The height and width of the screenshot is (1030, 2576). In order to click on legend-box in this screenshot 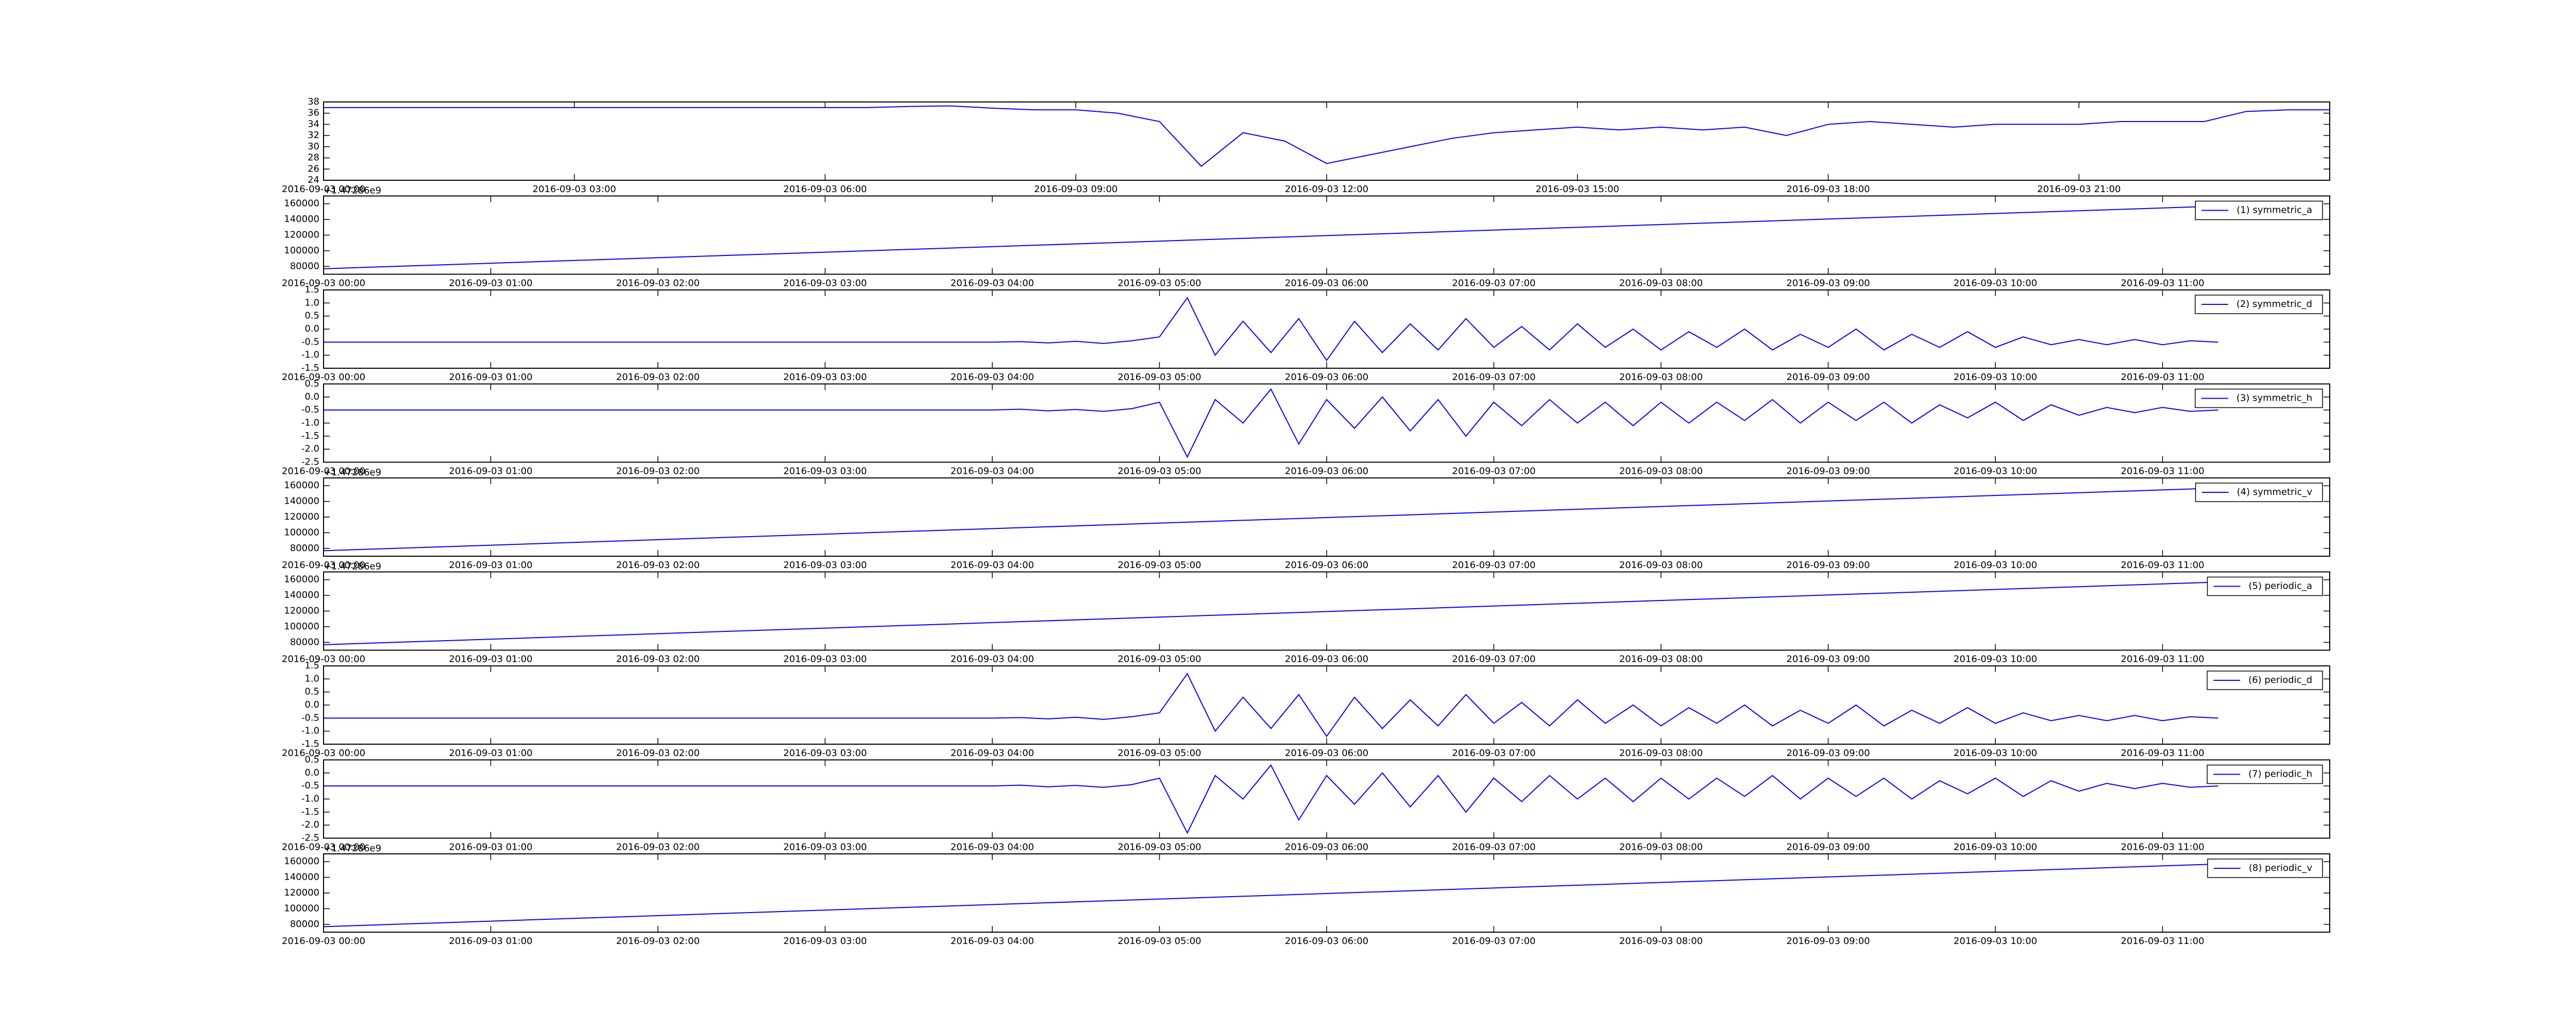, I will do `click(2265, 868)`.